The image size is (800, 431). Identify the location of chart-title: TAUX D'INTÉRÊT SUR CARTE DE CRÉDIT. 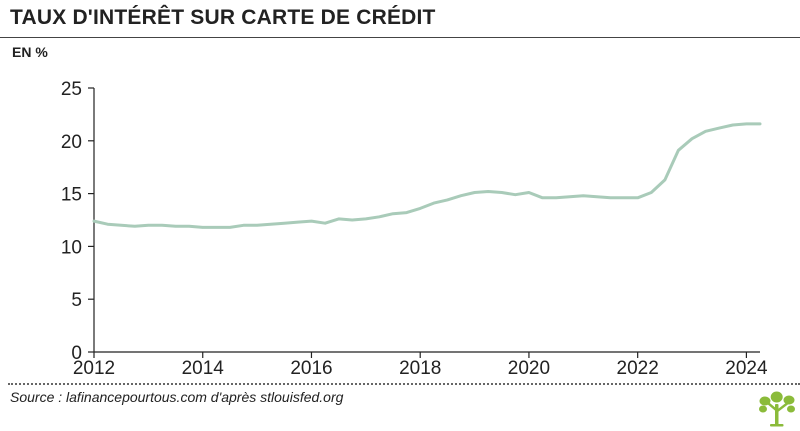
(223, 17).